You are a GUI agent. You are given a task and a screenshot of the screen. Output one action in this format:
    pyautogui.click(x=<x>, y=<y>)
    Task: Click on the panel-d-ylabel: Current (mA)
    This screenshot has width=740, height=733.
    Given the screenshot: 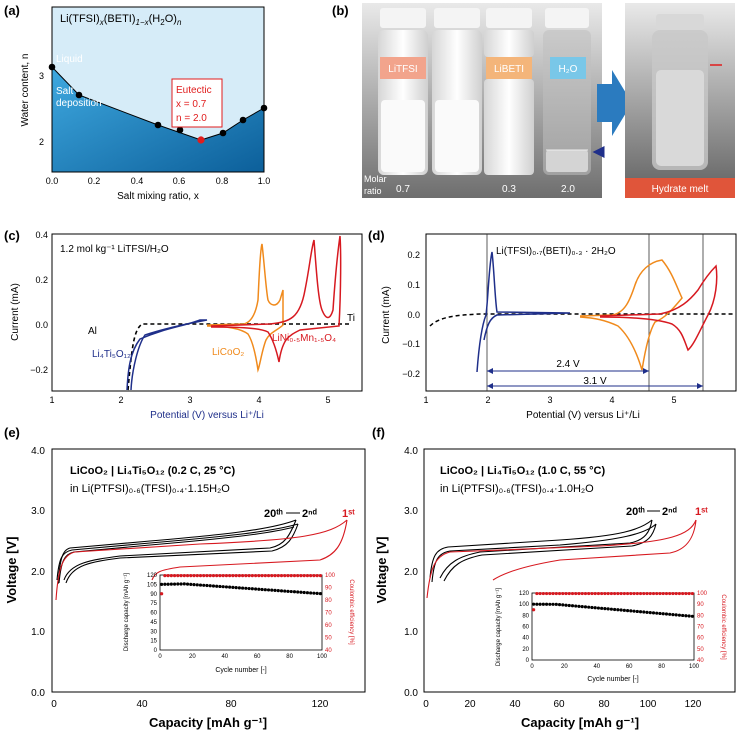 What is the action you would take?
    pyautogui.click(x=386, y=315)
    